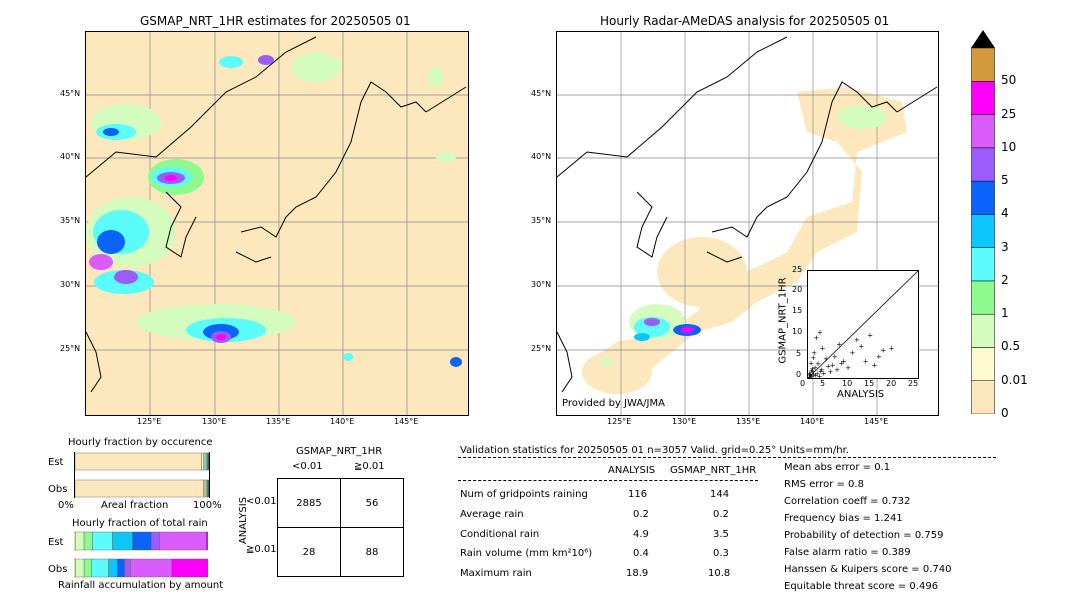 The height and width of the screenshot is (612, 1080). I want to click on right-lat-tick-40: 40°N, so click(541, 156).